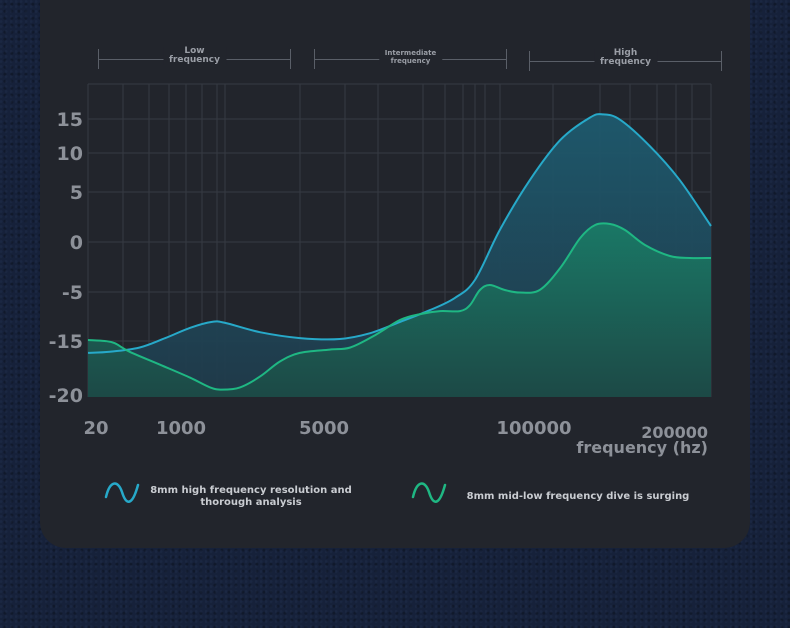 Image resolution: width=790 pixels, height=628 pixels. What do you see at coordinates (76, 243) in the screenshot?
I see `y-tick-label: 0` at bounding box center [76, 243].